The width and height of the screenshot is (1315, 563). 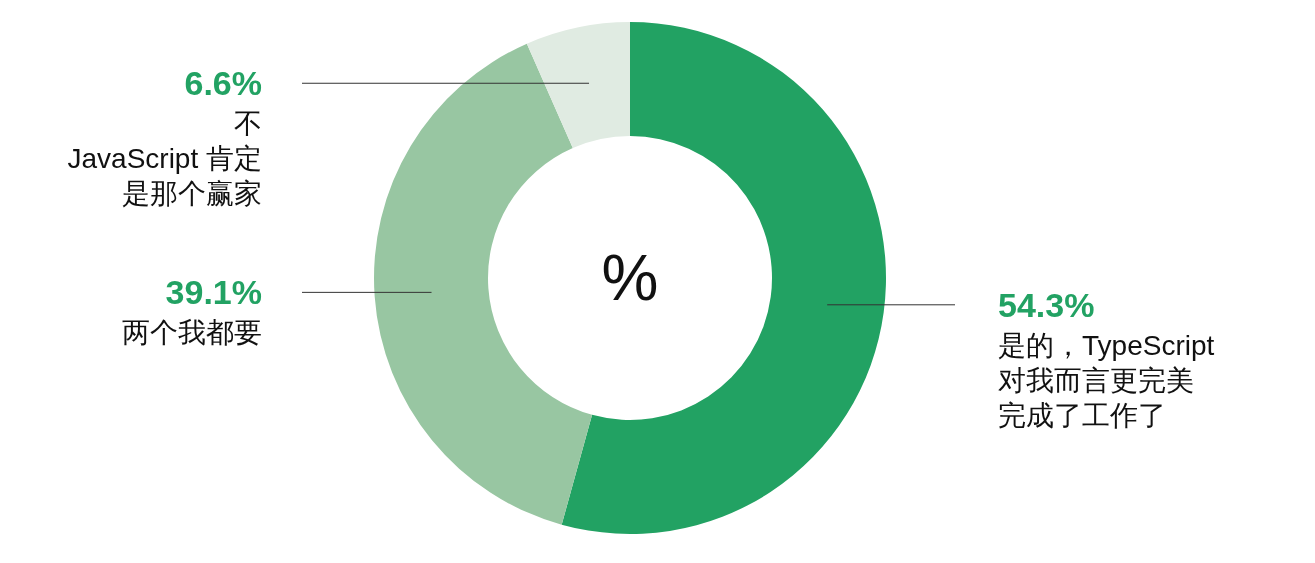 I want to click on data-label: 39.1%, so click(x=213, y=292).